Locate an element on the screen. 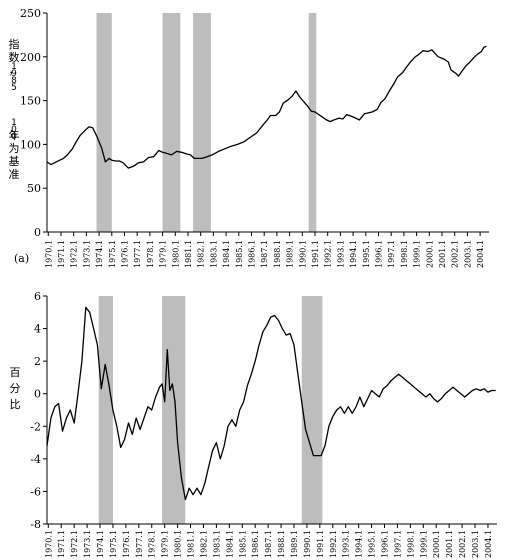 The height and width of the screenshot is (560, 505). y-tick-label: -2 is located at coordinates (35, 426).